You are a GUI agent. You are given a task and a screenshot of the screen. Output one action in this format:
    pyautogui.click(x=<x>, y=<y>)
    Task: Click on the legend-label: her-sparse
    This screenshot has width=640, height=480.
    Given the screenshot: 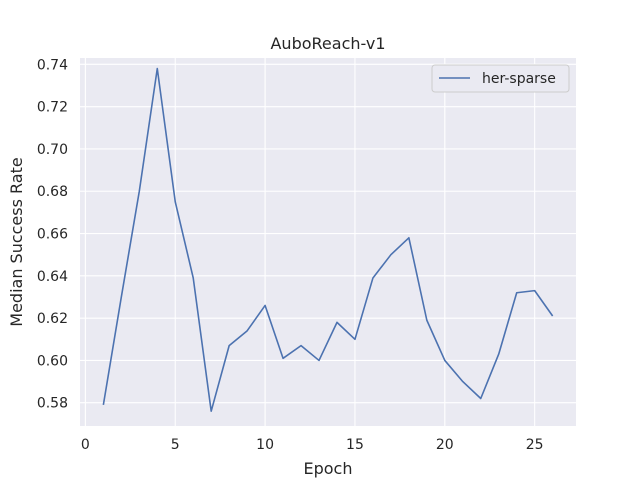 What is the action you would take?
    pyautogui.click(x=519, y=79)
    